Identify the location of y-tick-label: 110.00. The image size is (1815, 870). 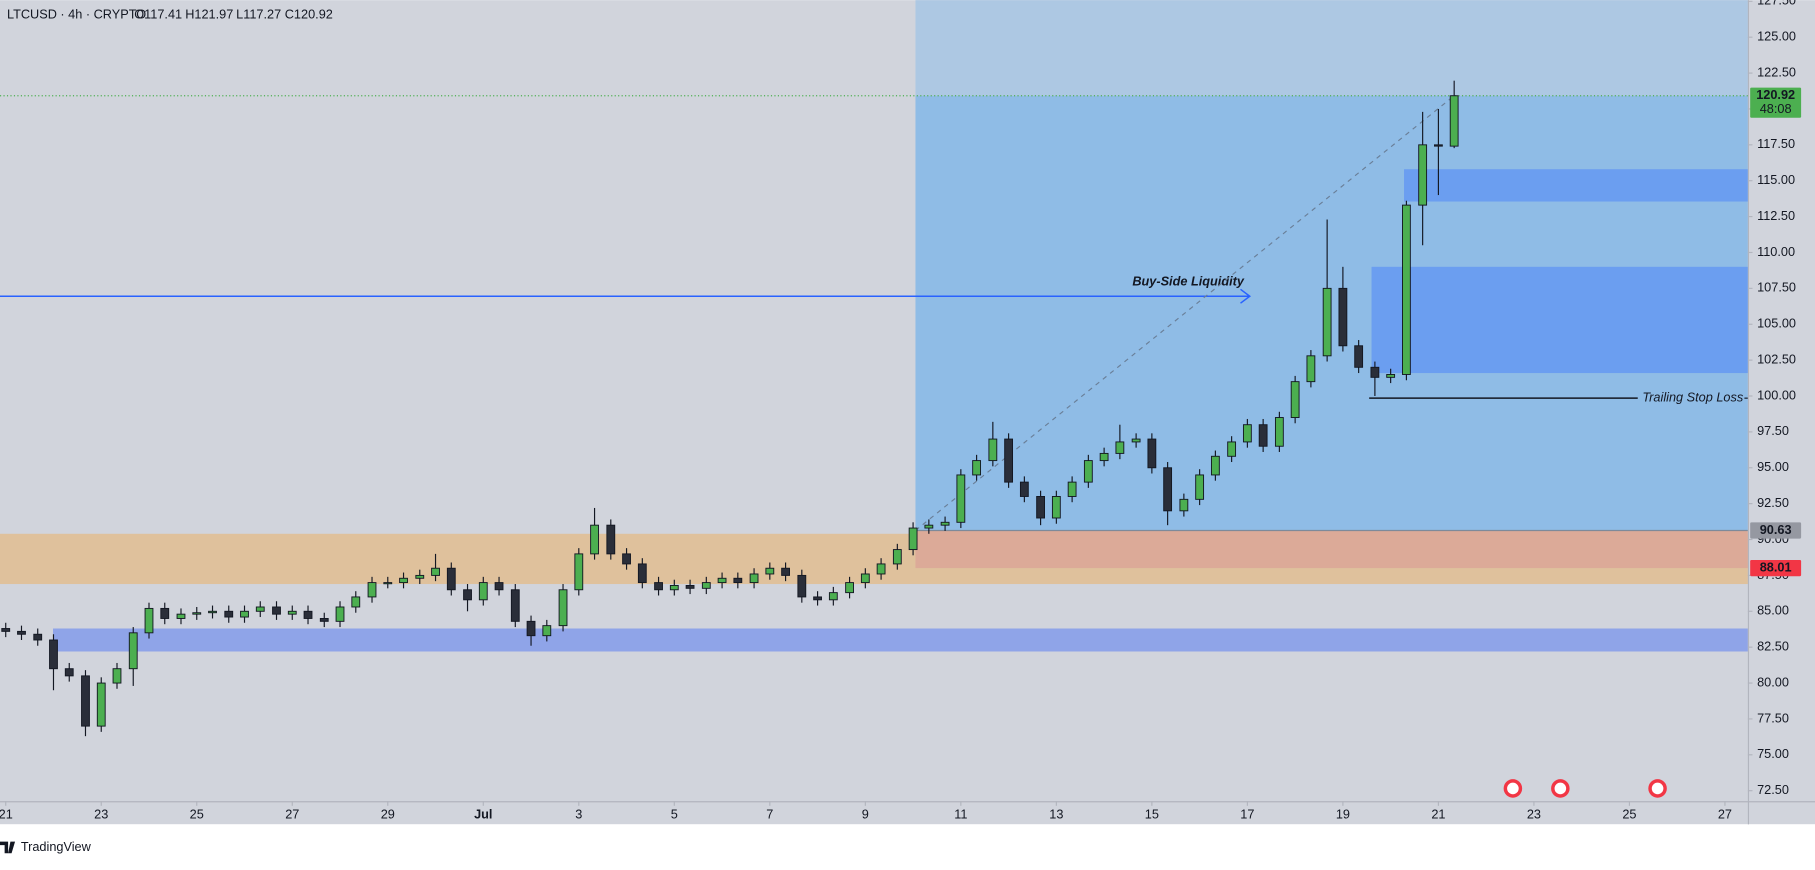
(1776, 251).